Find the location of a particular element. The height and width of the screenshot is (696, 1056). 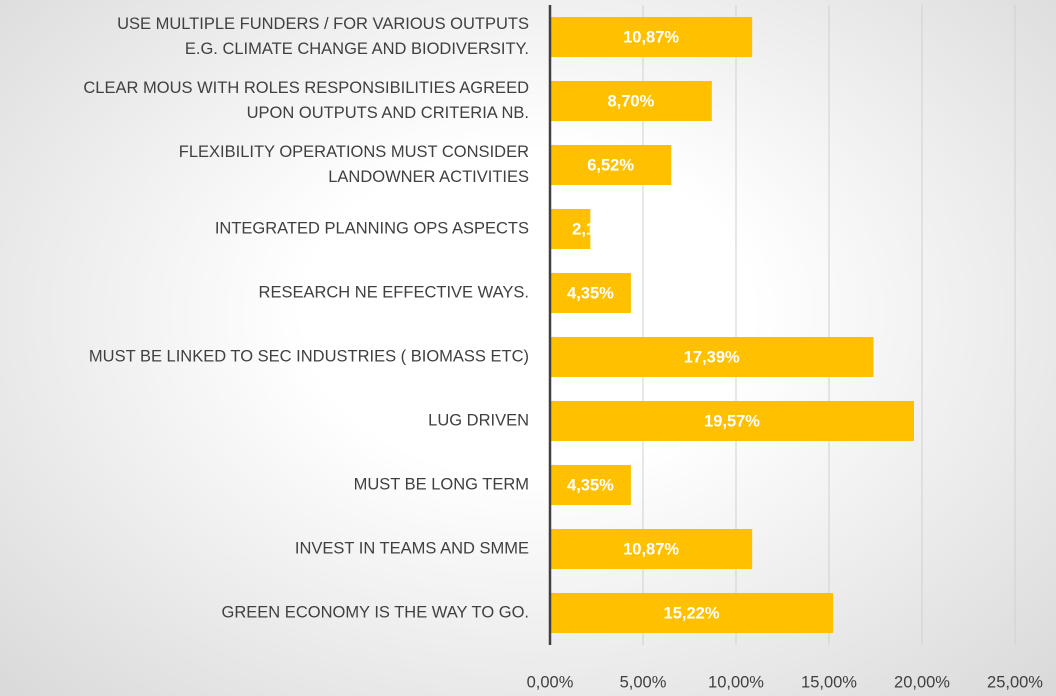

category-label: GREEN ECONOMY IS THE WAY TO GO. is located at coordinates (375, 612).